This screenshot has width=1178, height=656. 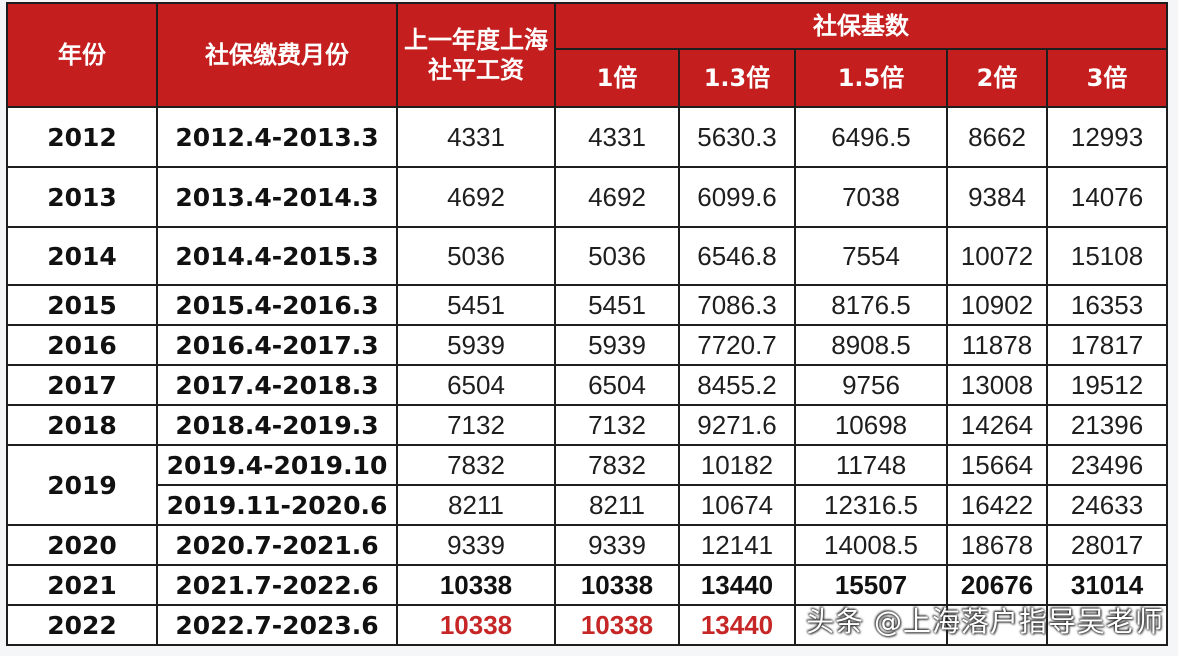 What do you see at coordinates (277, 137) in the screenshot?
I see `period-cell: 2012.4-2013.3` at bounding box center [277, 137].